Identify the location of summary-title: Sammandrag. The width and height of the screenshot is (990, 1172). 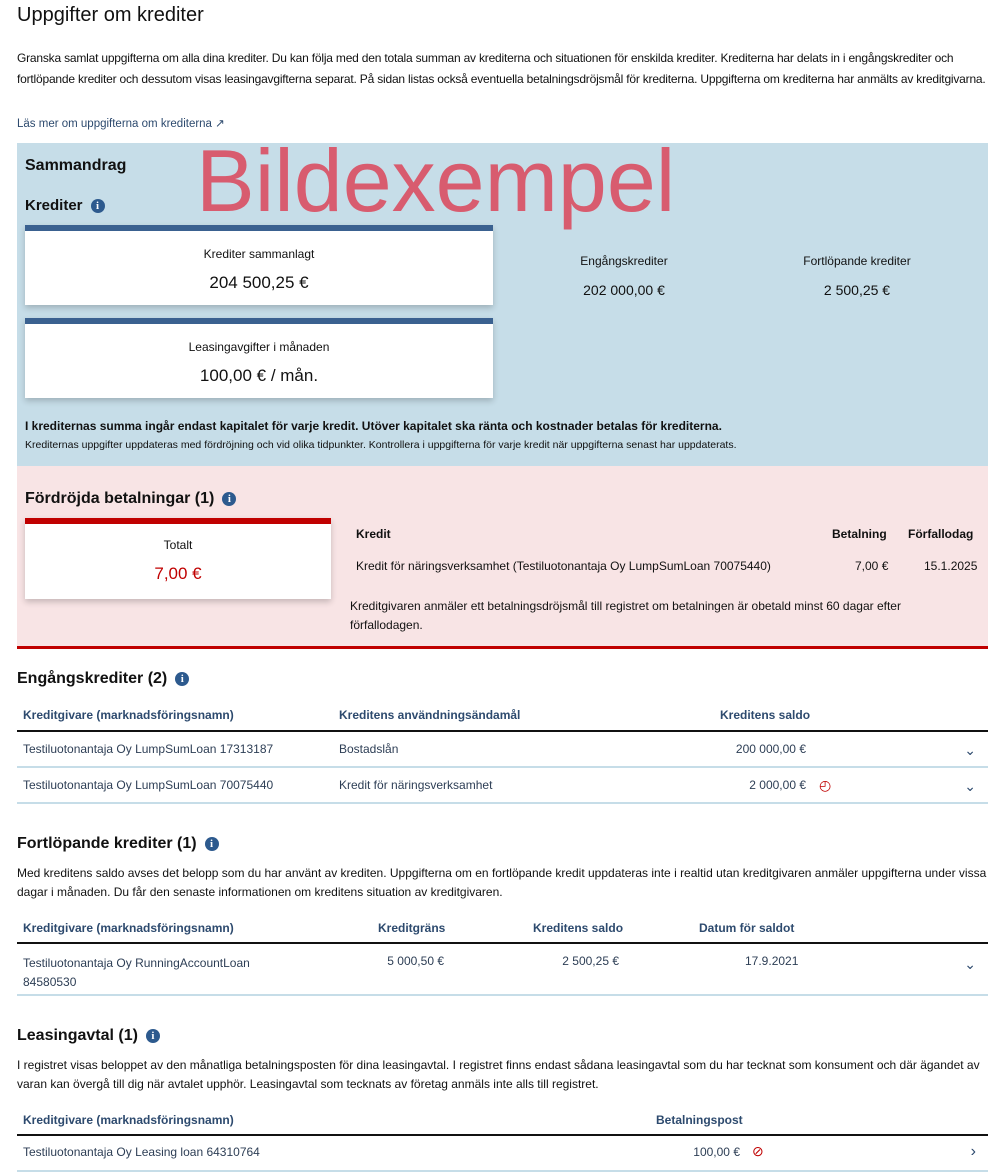
(76, 165).